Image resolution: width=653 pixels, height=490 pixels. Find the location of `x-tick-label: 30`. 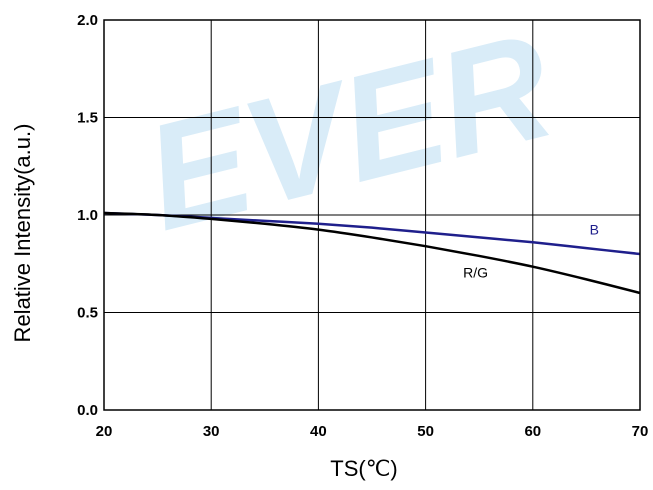

x-tick-label: 30 is located at coordinates (211, 431).